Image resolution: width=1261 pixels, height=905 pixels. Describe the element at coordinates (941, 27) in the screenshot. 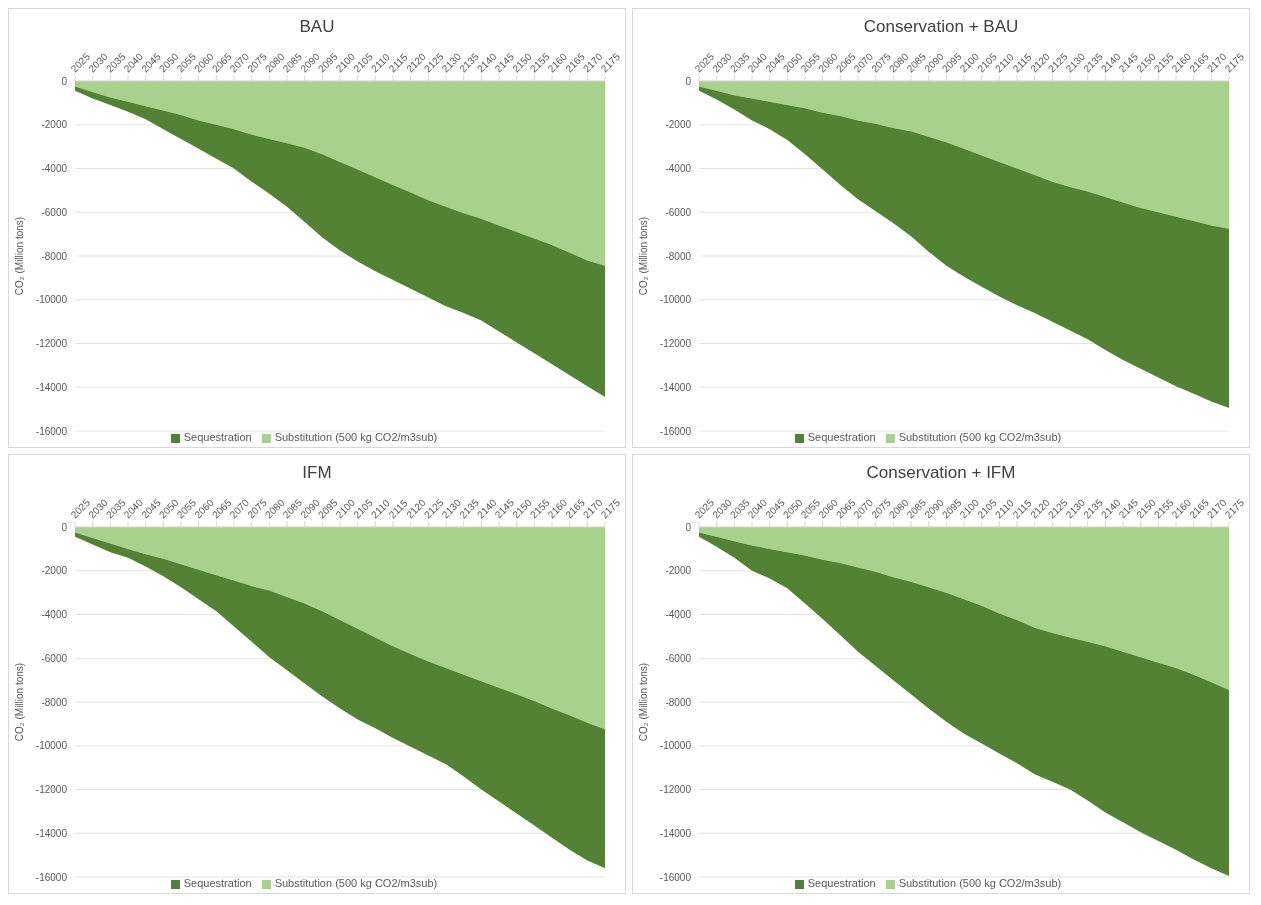

I see `chart-title: Conservation + BAU` at that location.